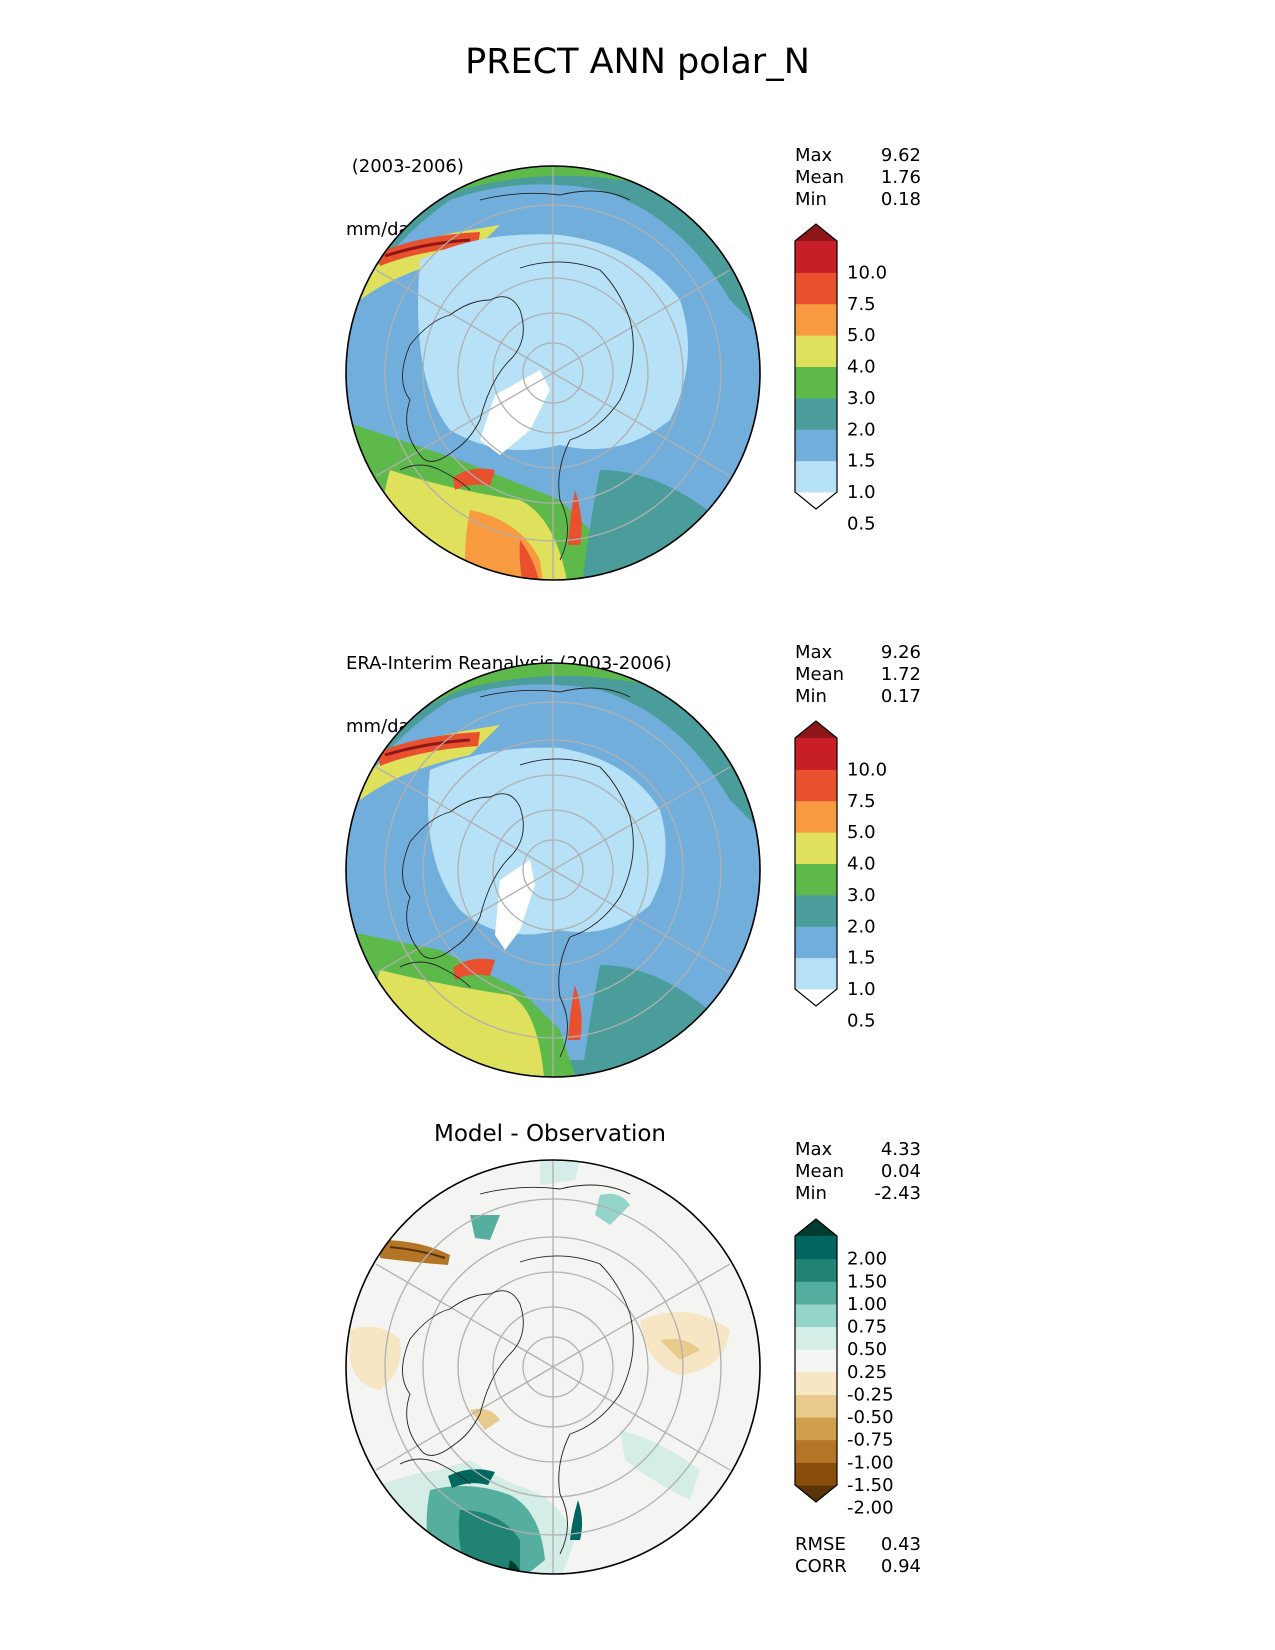 The image size is (1275, 1650). What do you see at coordinates (900, 674) in the screenshot?
I see `panel2-stat-mean-value: 1.72` at bounding box center [900, 674].